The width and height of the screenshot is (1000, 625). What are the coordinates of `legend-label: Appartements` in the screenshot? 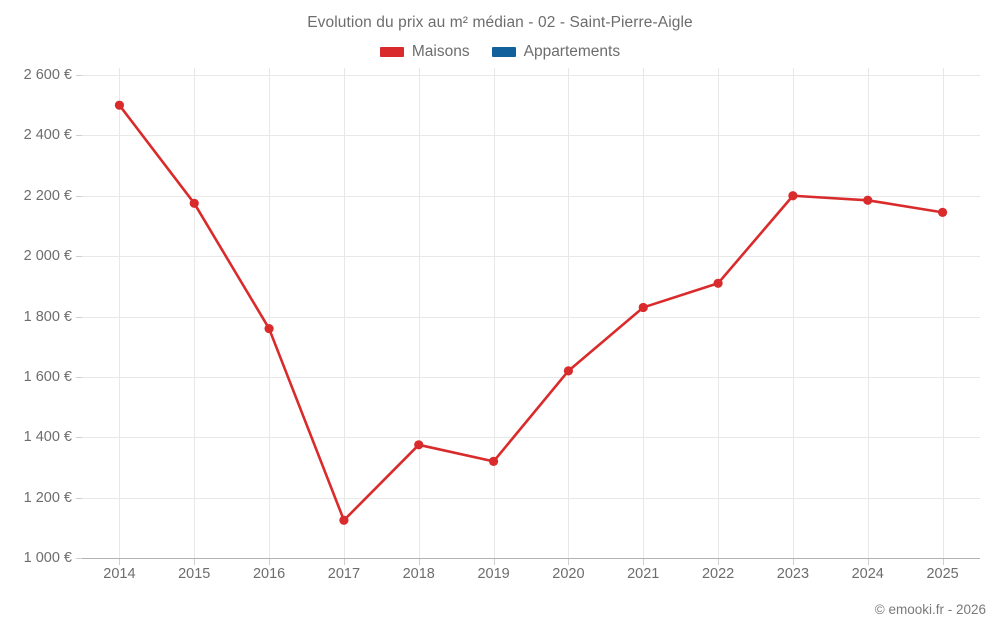 It's located at (572, 51).